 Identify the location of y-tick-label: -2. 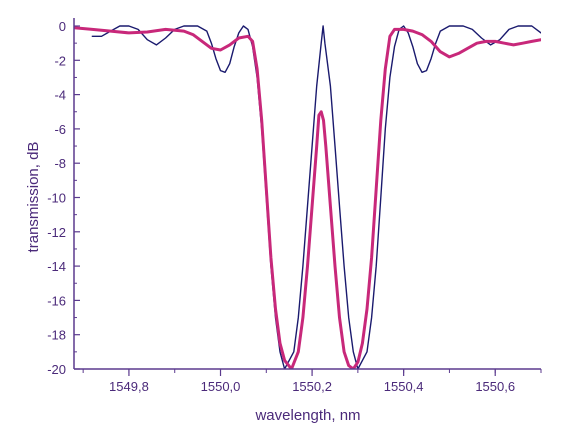
(60, 60).